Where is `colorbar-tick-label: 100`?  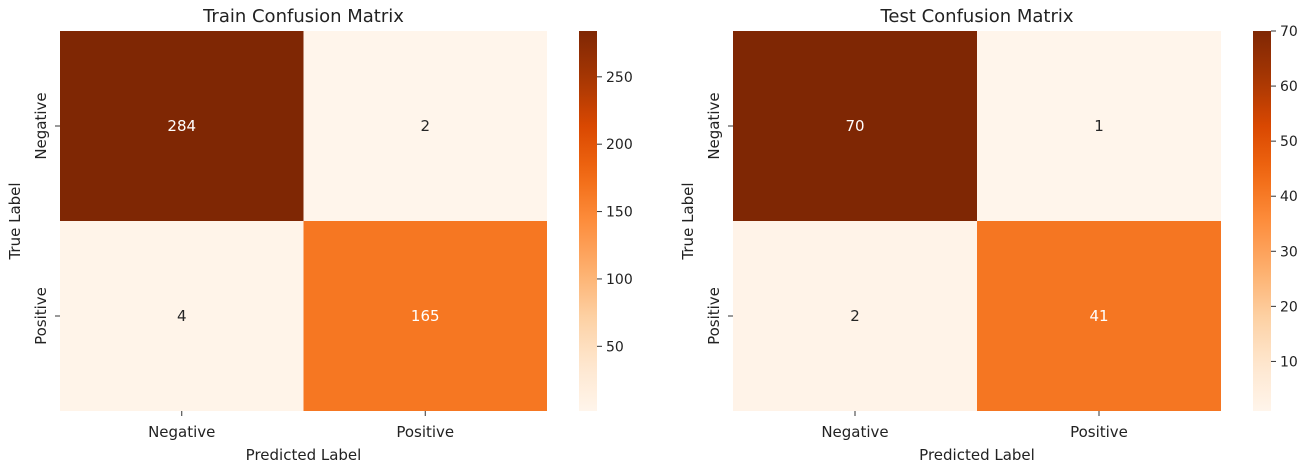 colorbar-tick-label: 100 is located at coordinates (619, 280).